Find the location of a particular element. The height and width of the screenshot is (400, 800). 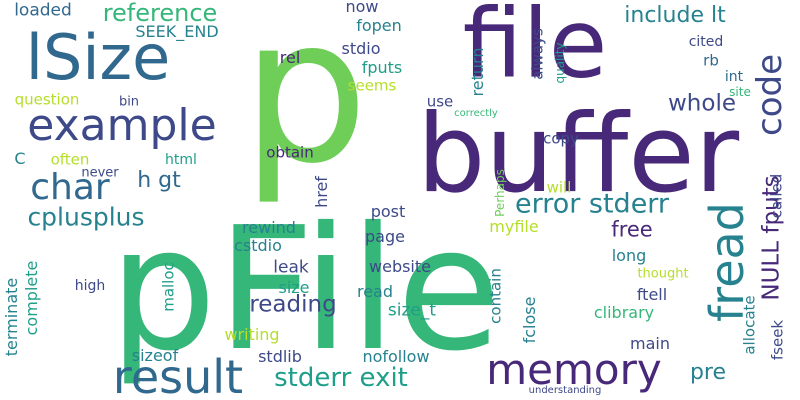

word-file: file is located at coordinates (535, 50).